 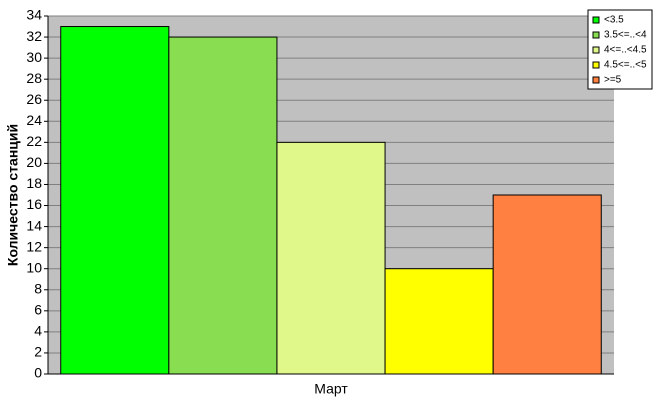 What do you see at coordinates (38, 288) in the screenshot?
I see `y-tick-label: 8` at bounding box center [38, 288].